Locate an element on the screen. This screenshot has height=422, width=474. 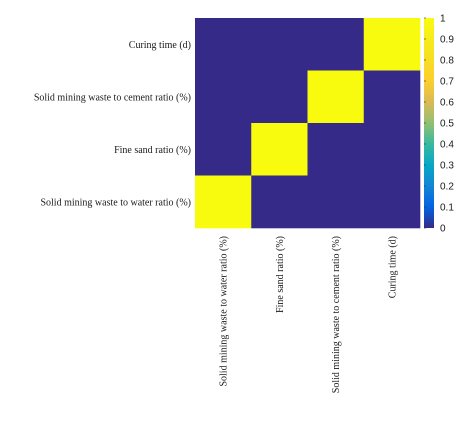
colorbar-tick-label: 0.9 is located at coordinates (447, 40).